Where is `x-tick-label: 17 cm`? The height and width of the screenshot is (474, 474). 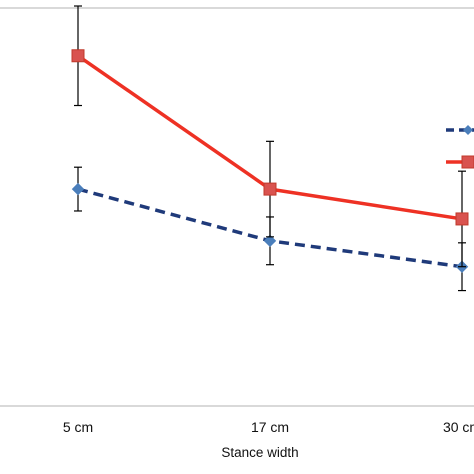 x-tick-label: 17 cm is located at coordinates (270, 427).